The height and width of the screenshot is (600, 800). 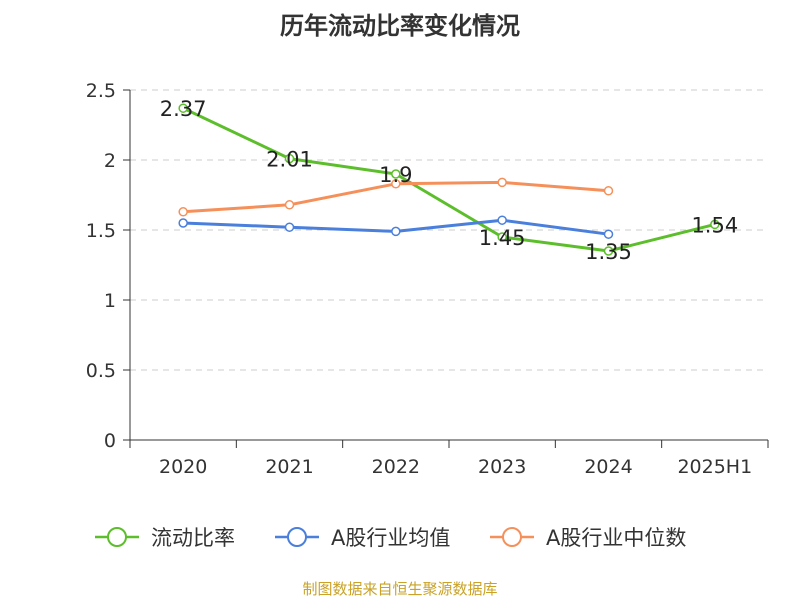 I want to click on y-tick-label: 2.5, so click(x=101, y=91).